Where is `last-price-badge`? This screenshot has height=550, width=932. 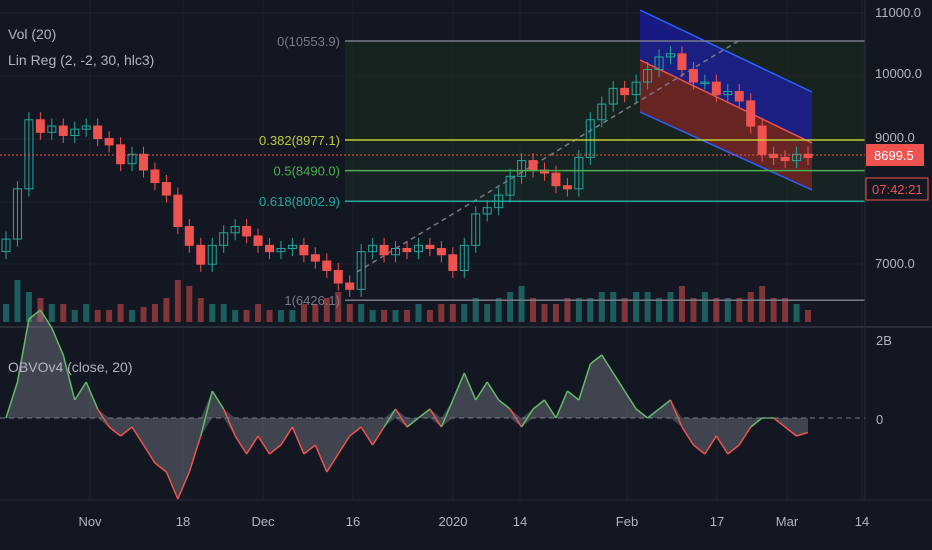 last-price-badge is located at coordinates (895, 155).